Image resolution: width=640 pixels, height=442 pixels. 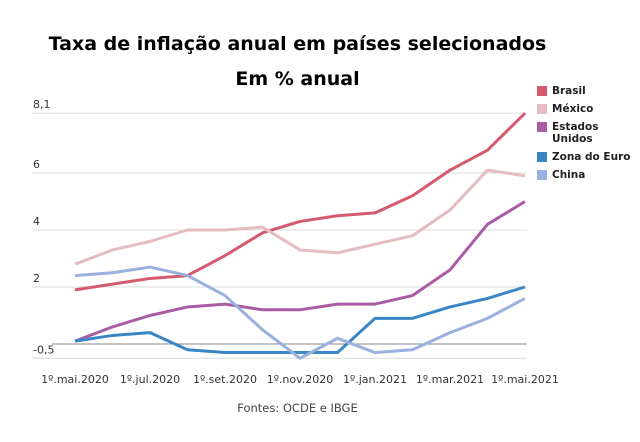 What do you see at coordinates (297, 79) in the screenshot?
I see `chart-subtitle: Em % anual` at bounding box center [297, 79].